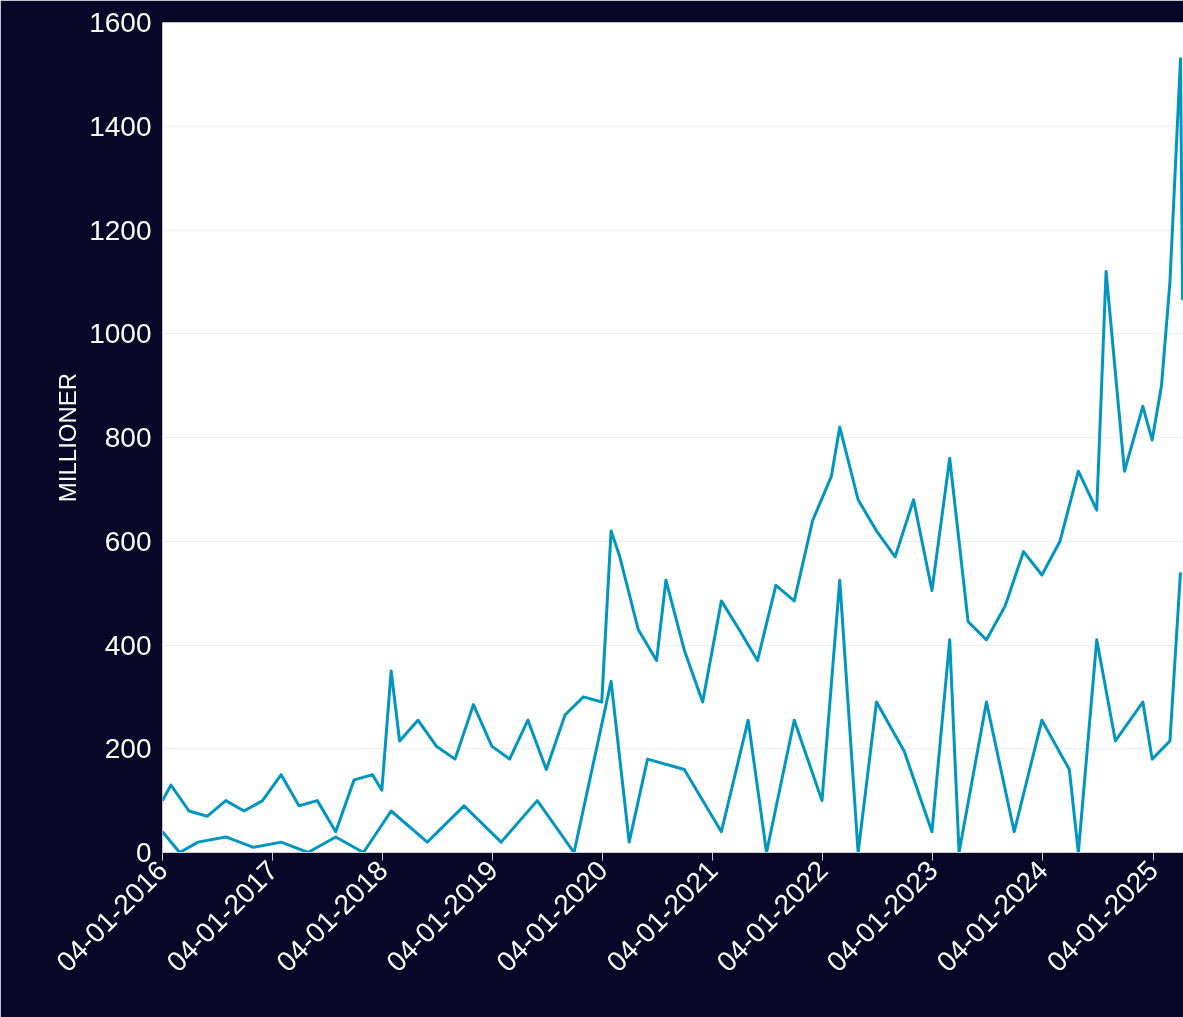 The height and width of the screenshot is (1017, 1183). What do you see at coordinates (68, 437) in the screenshot?
I see `y-axis-title: MILLIONER` at bounding box center [68, 437].